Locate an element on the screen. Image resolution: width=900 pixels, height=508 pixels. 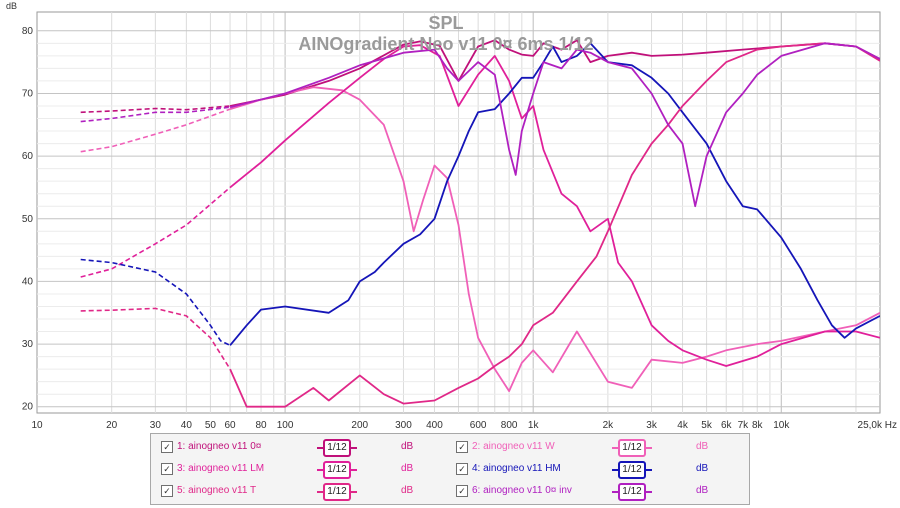
x-tick-label: 80 is located at coordinates (261, 425).